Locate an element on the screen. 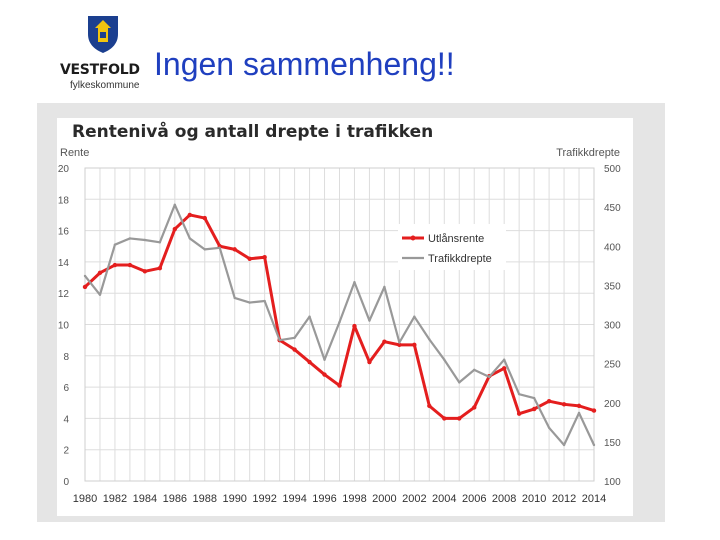 This screenshot has width=720, height=540. x-tick-label: 1980 is located at coordinates (85, 499).